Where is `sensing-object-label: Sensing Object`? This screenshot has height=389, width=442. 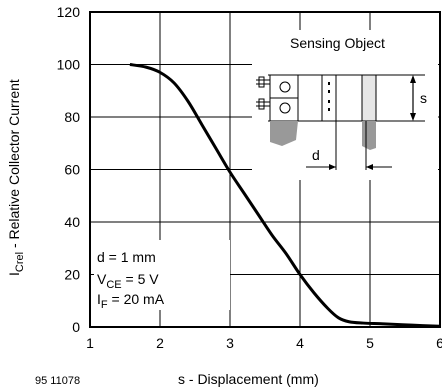 sensing-object-label: Sensing Object is located at coordinates (337, 43).